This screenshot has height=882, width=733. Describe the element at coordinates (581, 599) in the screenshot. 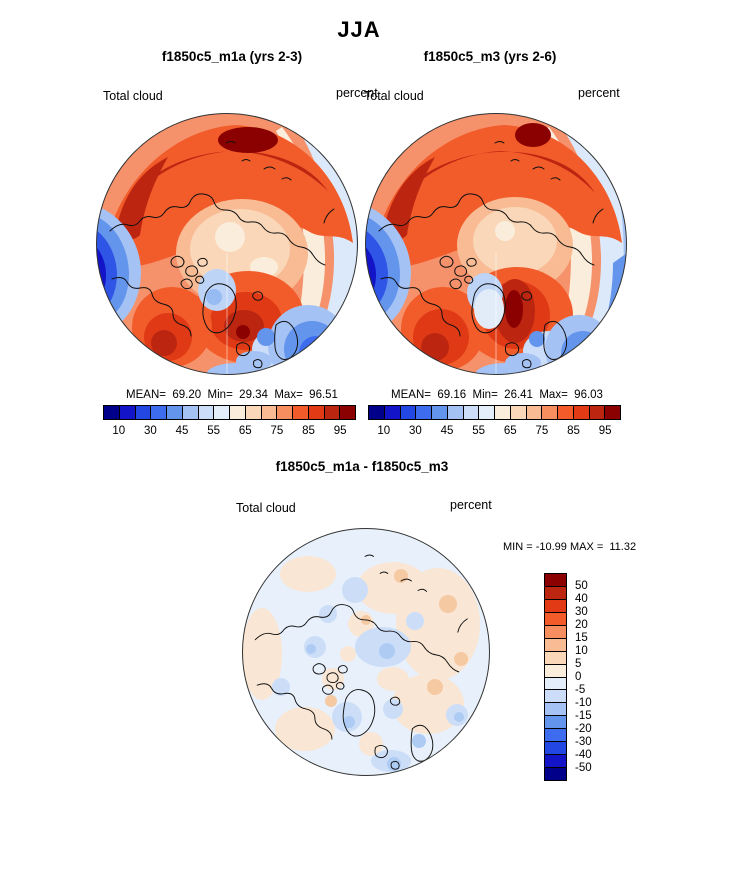

I see `colorbar-tick-label: 40` at that location.